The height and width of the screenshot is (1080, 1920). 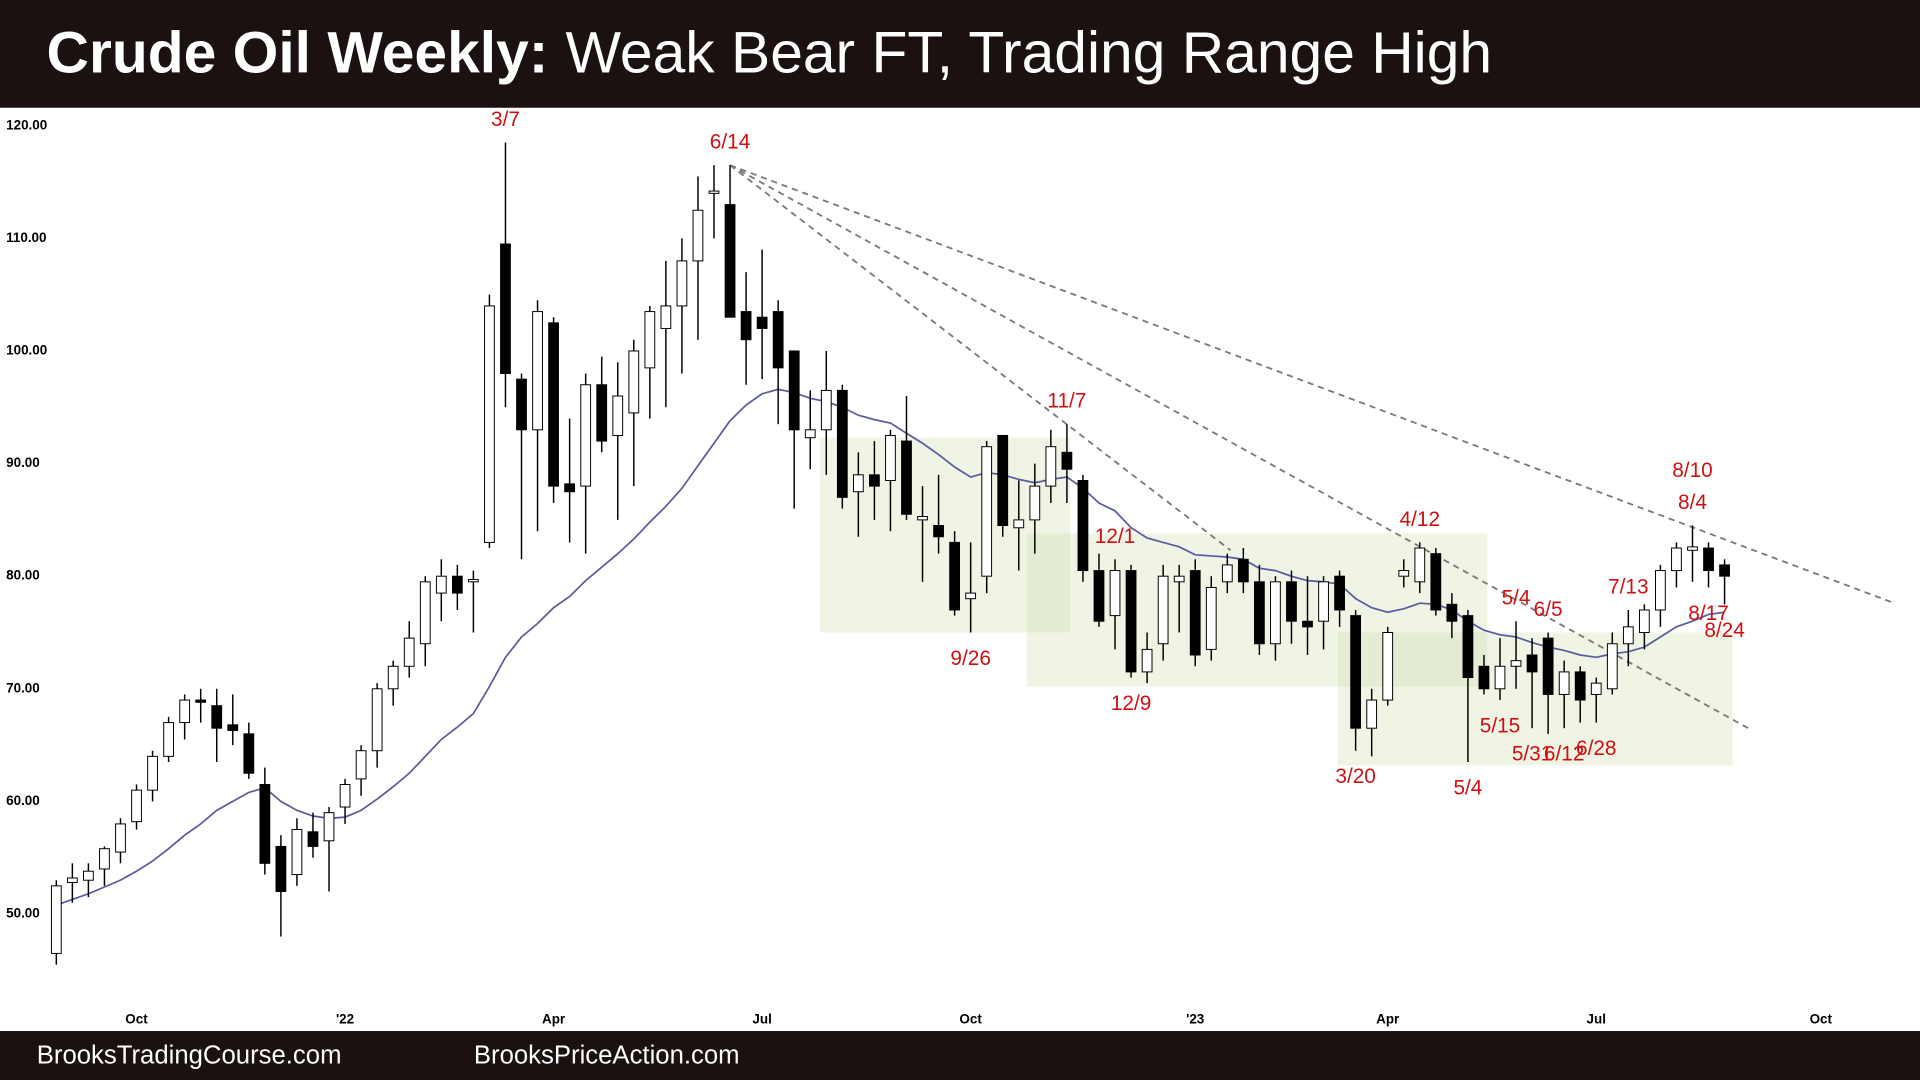 I want to click on annotation: 8/24, so click(x=1724, y=630).